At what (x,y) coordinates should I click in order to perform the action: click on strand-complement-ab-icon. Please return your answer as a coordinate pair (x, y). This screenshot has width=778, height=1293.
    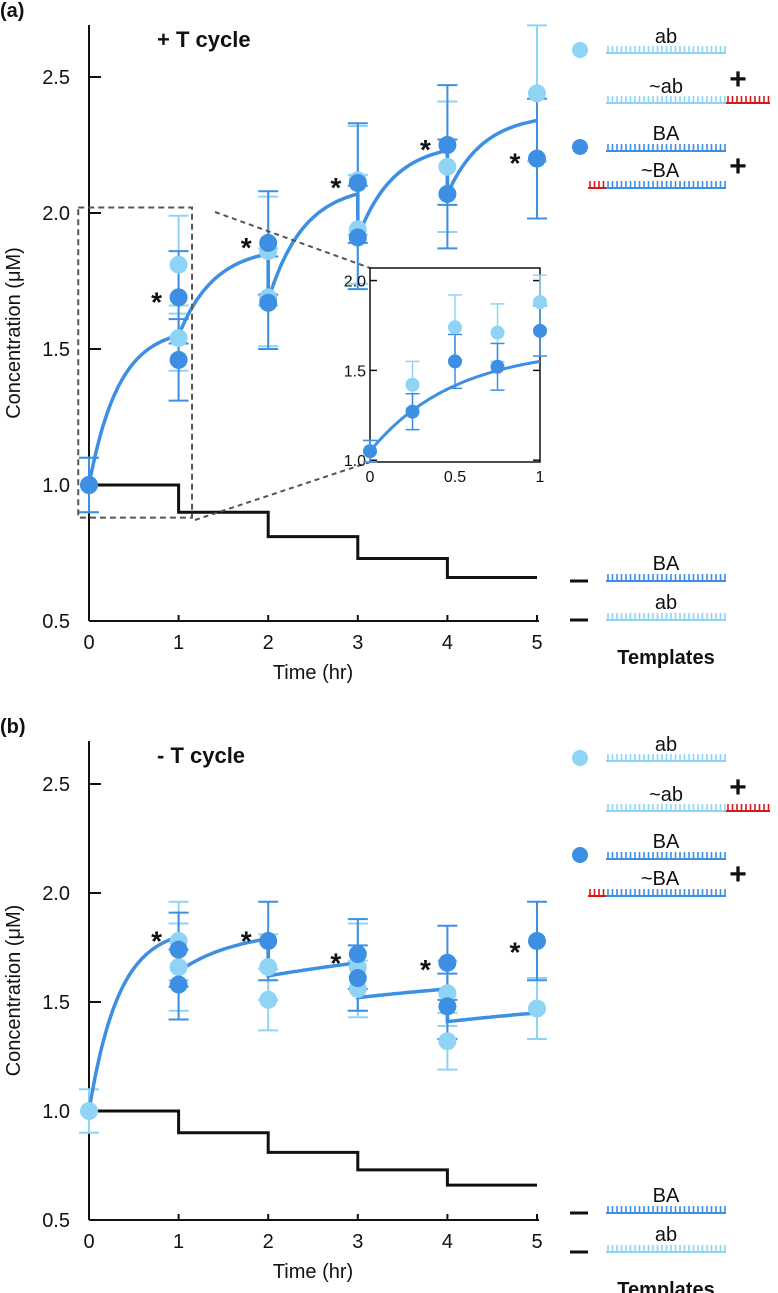
    Looking at the image, I should click on (666, 808).